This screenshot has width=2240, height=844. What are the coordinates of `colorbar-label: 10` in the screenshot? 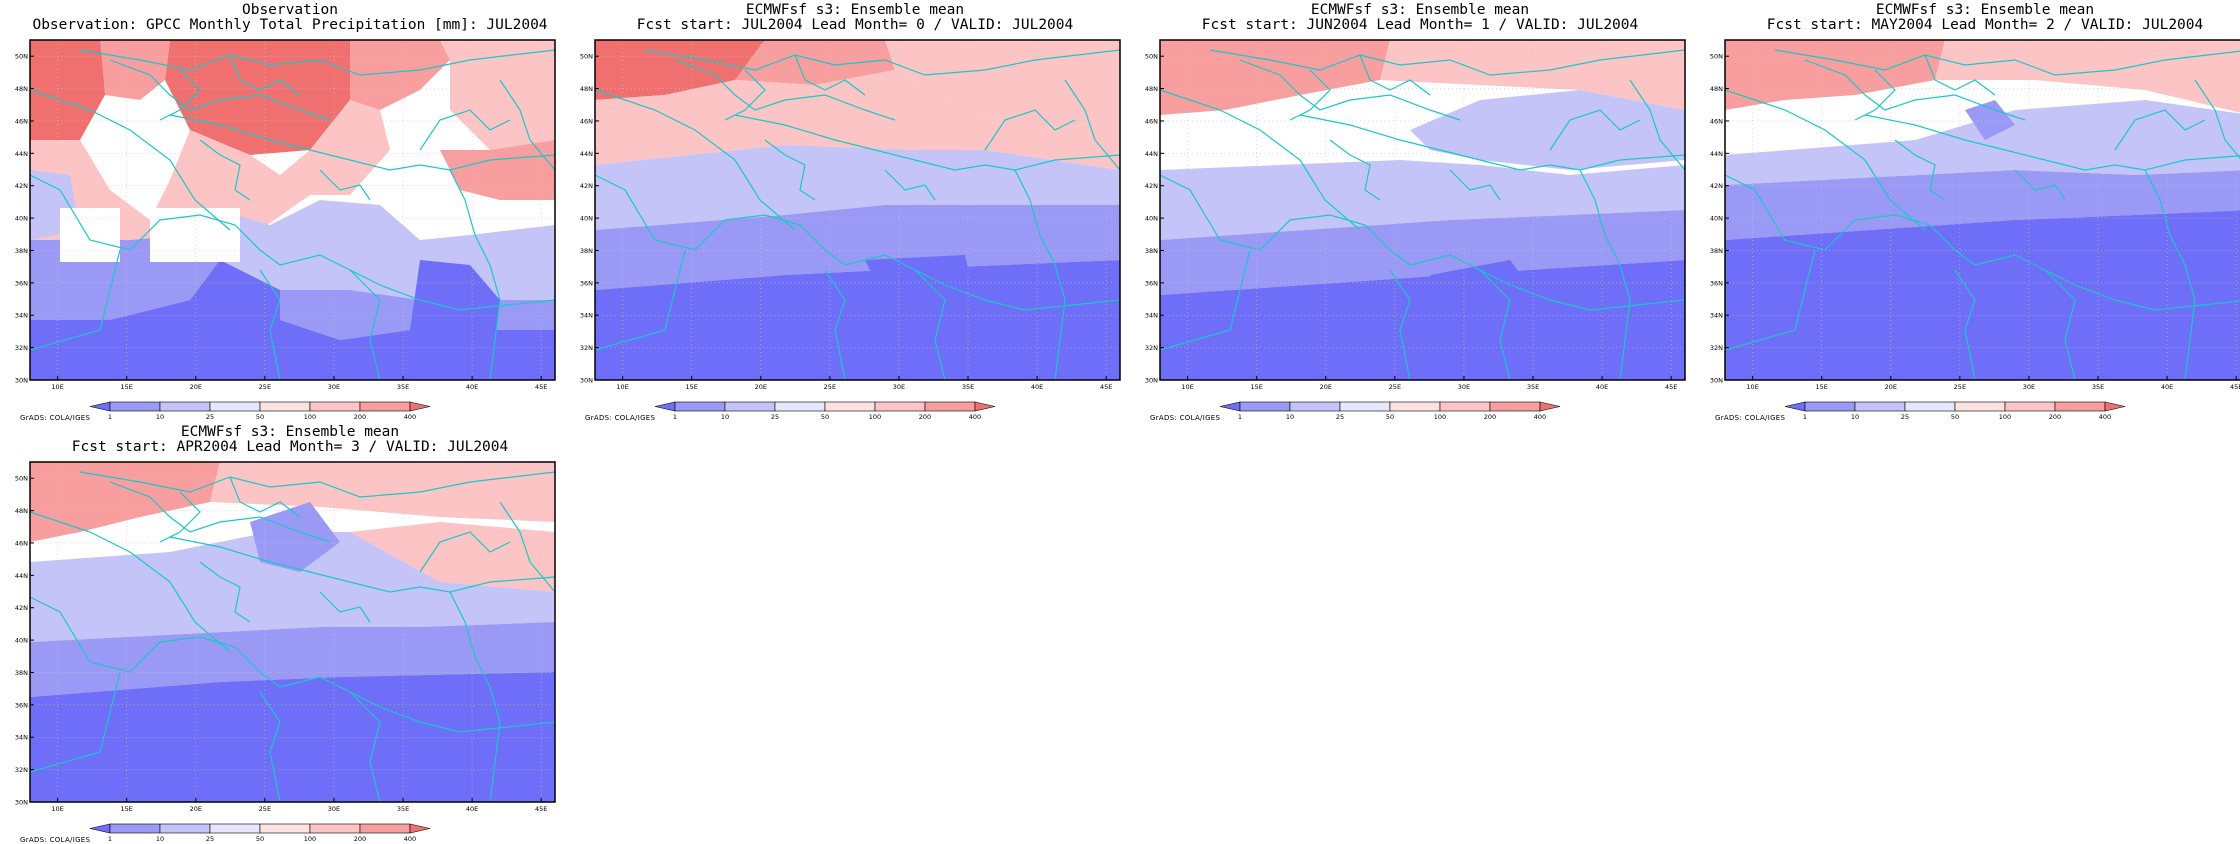 It's located at (160, 839).